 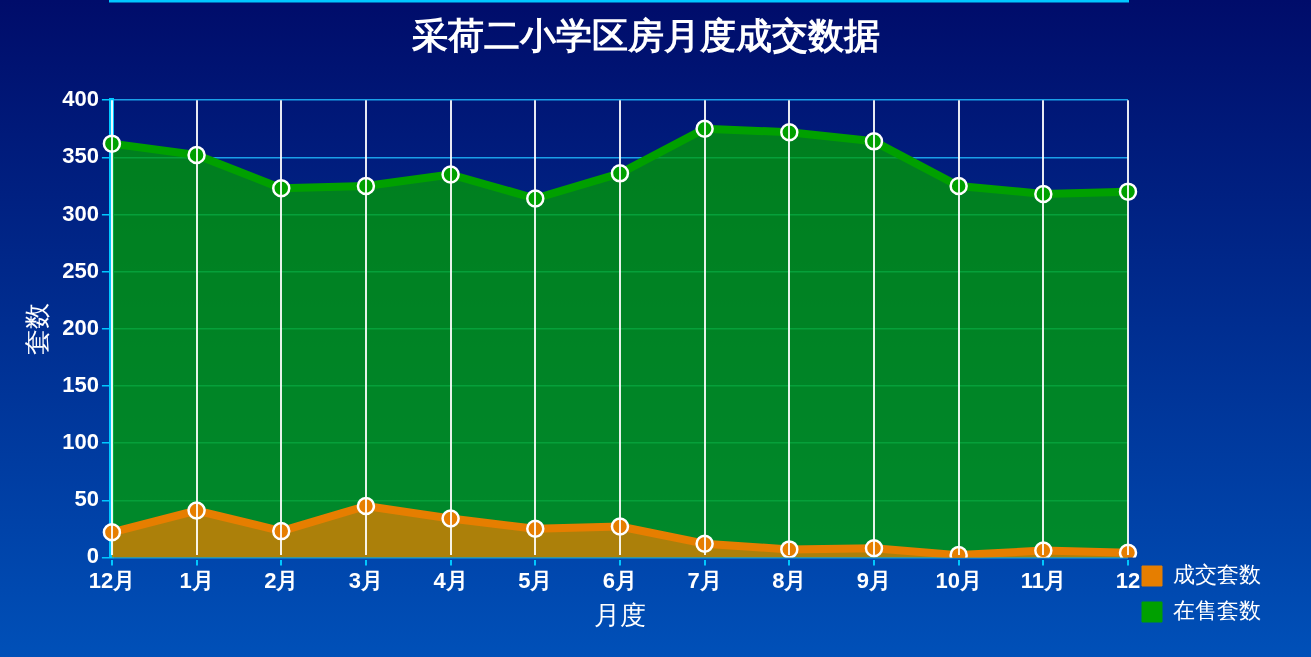 What do you see at coordinates (619, 615) in the screenshot?
I see `x-axis-title: 月度` at bounding box center [619, 615].